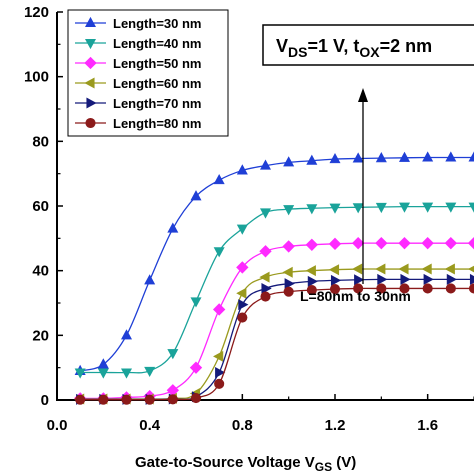  Describe the element at coordinates (157, 103) in the screenshot. I see `legend-label: Length=70 nm` at that location.